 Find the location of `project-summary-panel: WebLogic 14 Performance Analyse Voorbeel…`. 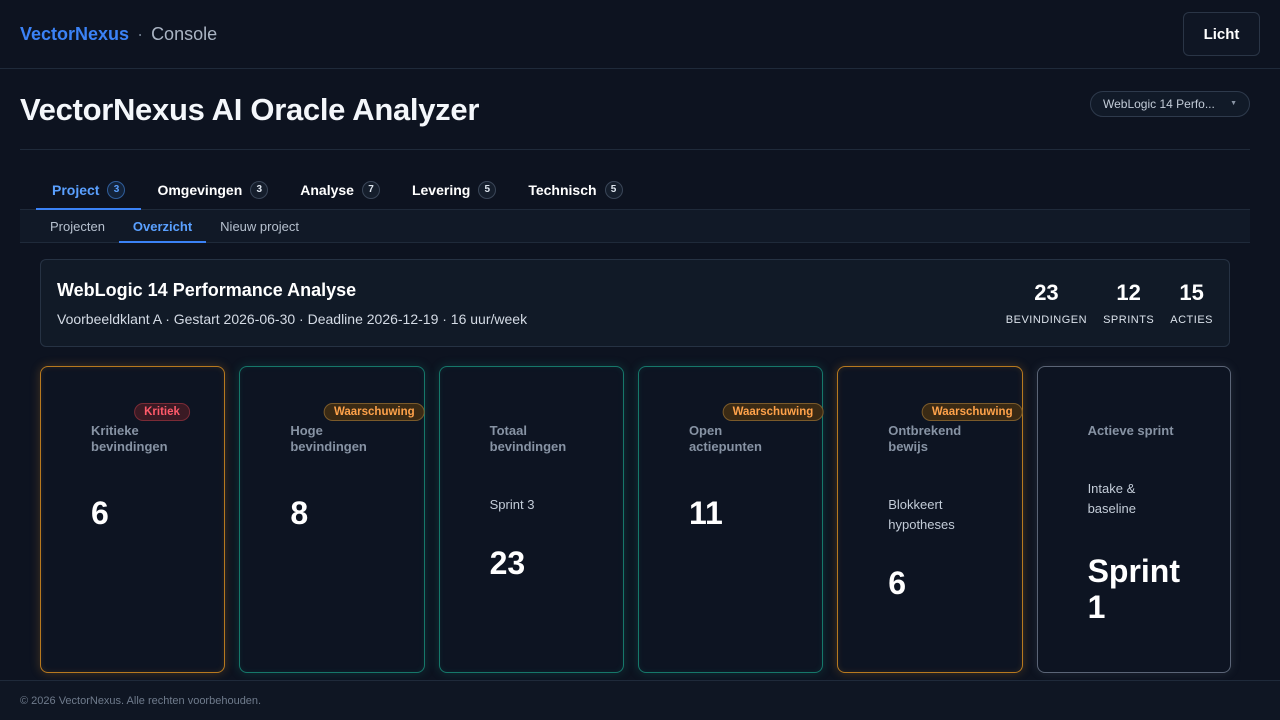

project-summary-panel: WebLogic 14 Performance Analyse Voorbeel… is located at coordinates (635, 303).